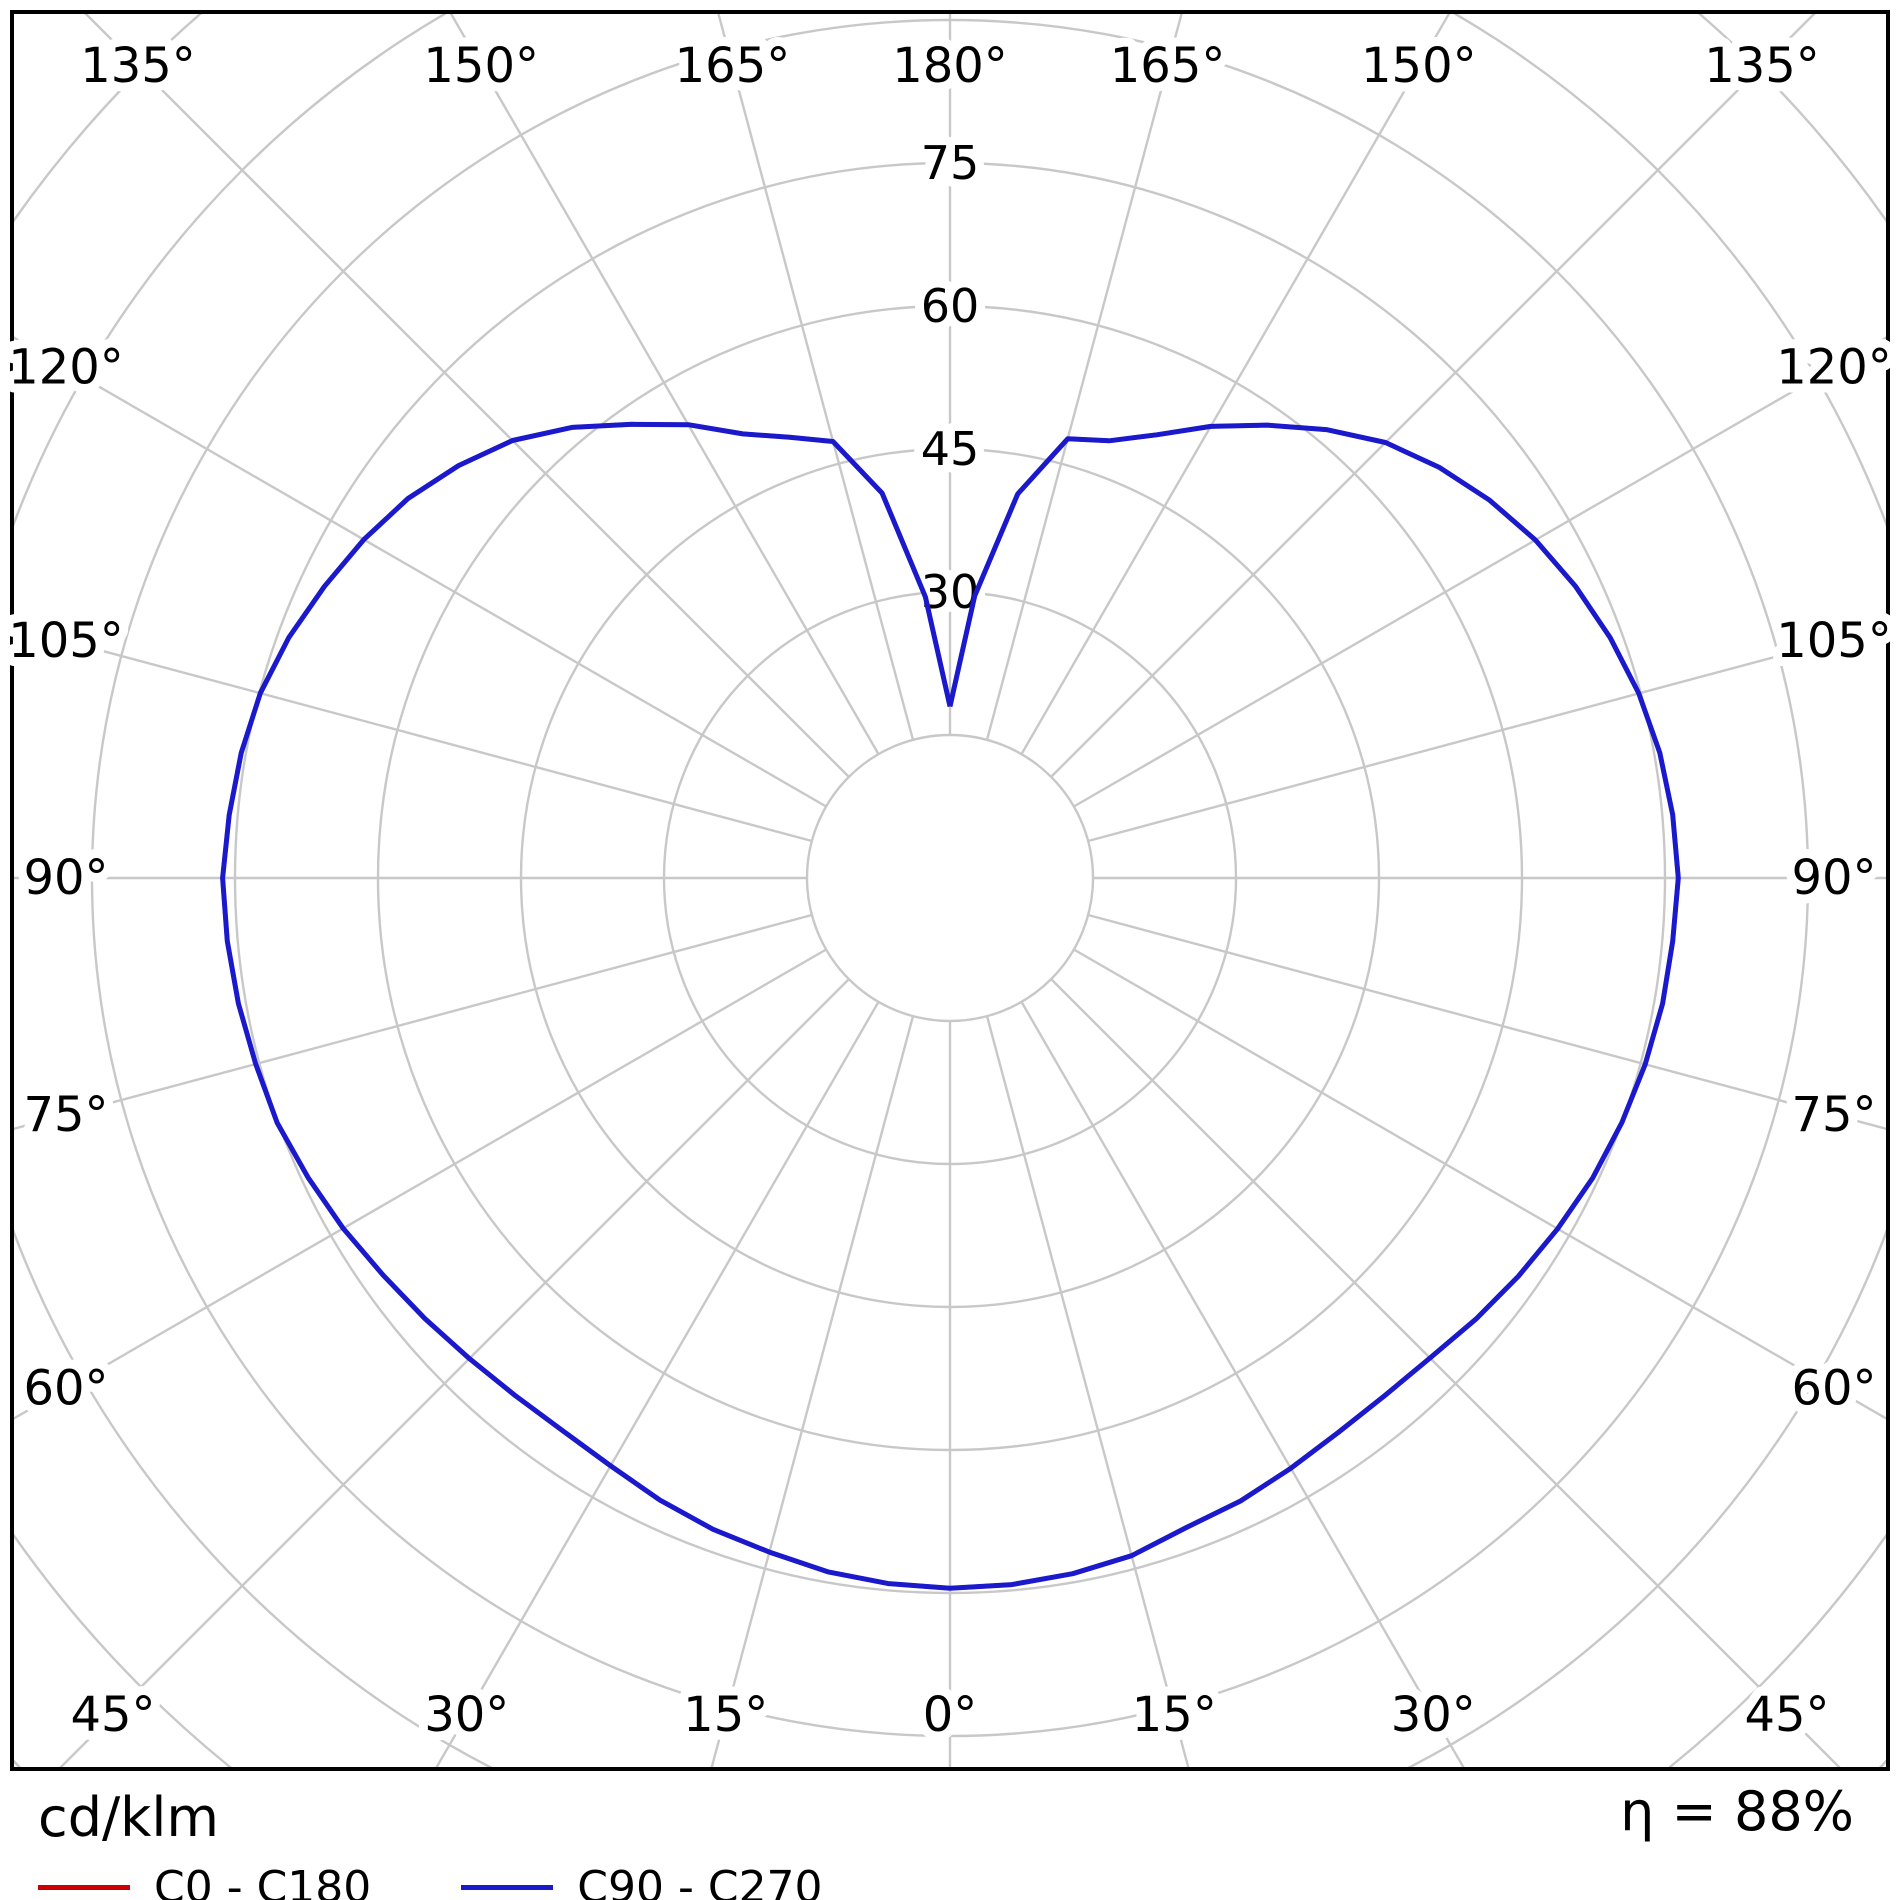 The height and width of the screenshot is (1900, 1900). I want to click on radial-tick-label: 60, so click(950, 306).